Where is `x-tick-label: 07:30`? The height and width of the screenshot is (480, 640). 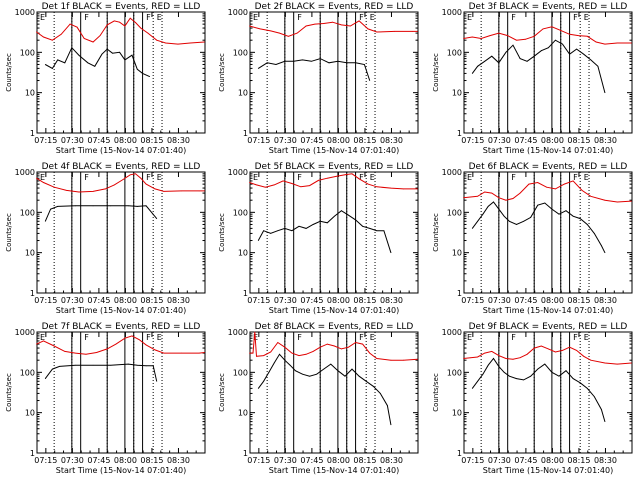 x-tick-label: 07:30 is located at coordinates (72, 140).